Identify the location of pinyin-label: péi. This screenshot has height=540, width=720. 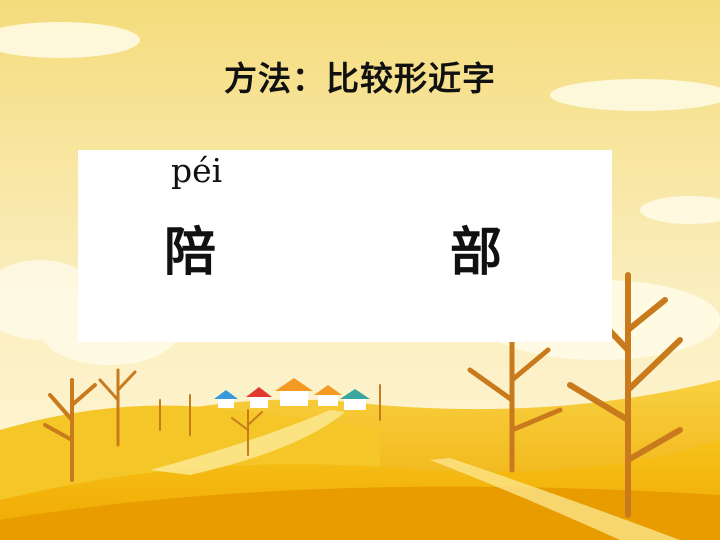
(197, 170).